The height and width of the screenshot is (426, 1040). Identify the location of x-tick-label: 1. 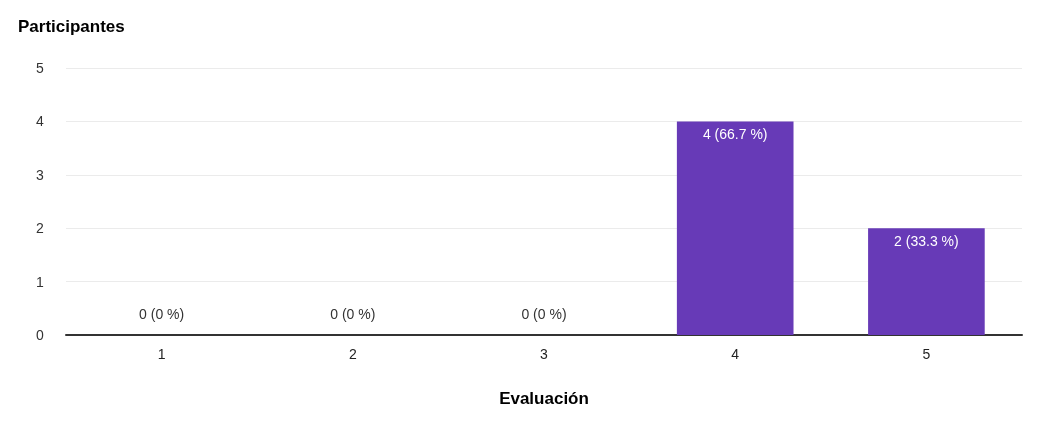
(161, 354).